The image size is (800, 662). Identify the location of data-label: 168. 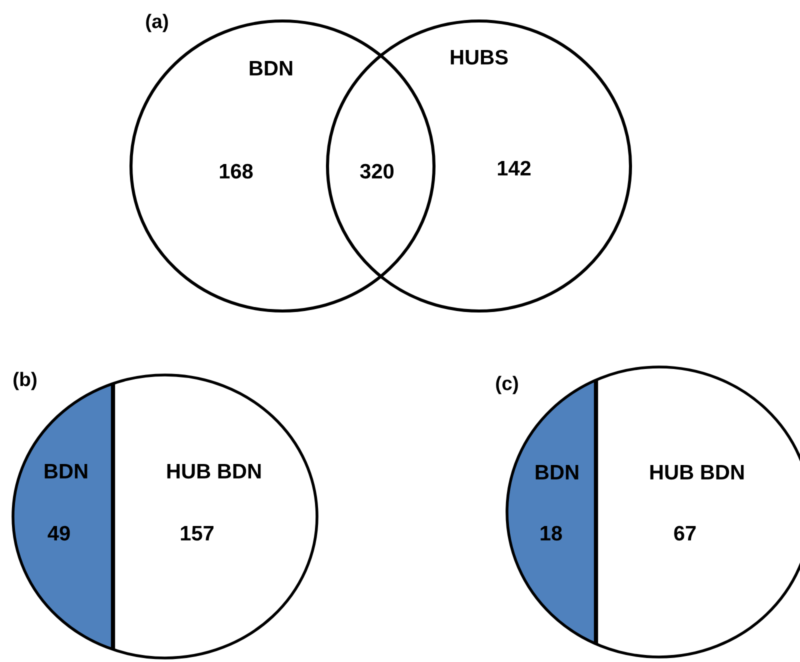
(236, 171).